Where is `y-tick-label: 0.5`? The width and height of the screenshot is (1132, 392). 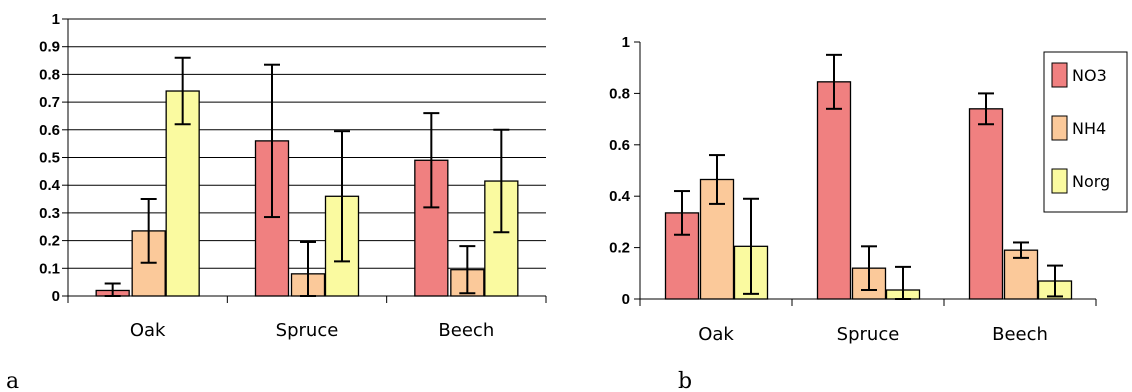
y-tick-label: 0.5 is located at coordinates (49, 158).